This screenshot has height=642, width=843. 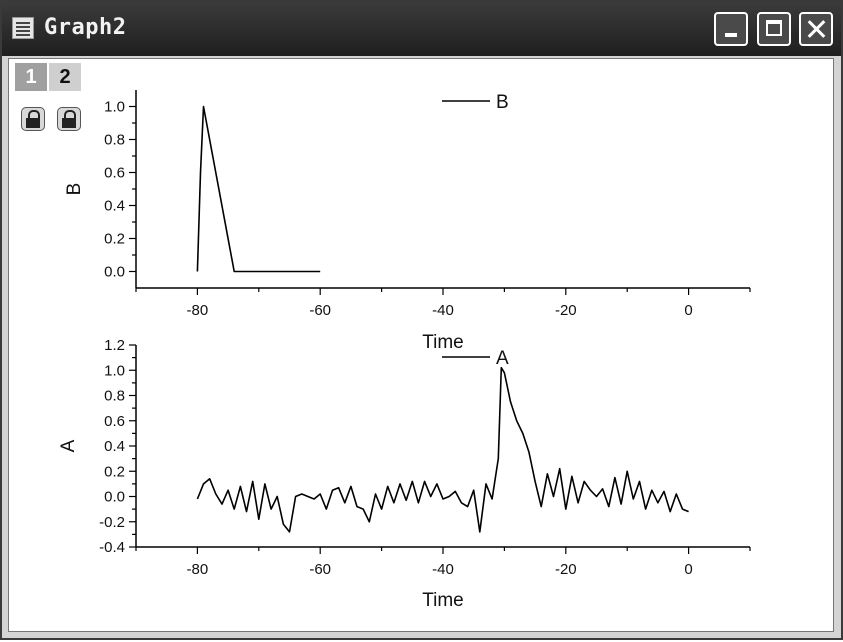 I want to click on layer2-y-axis-title: A, so click(x=68, y=445).